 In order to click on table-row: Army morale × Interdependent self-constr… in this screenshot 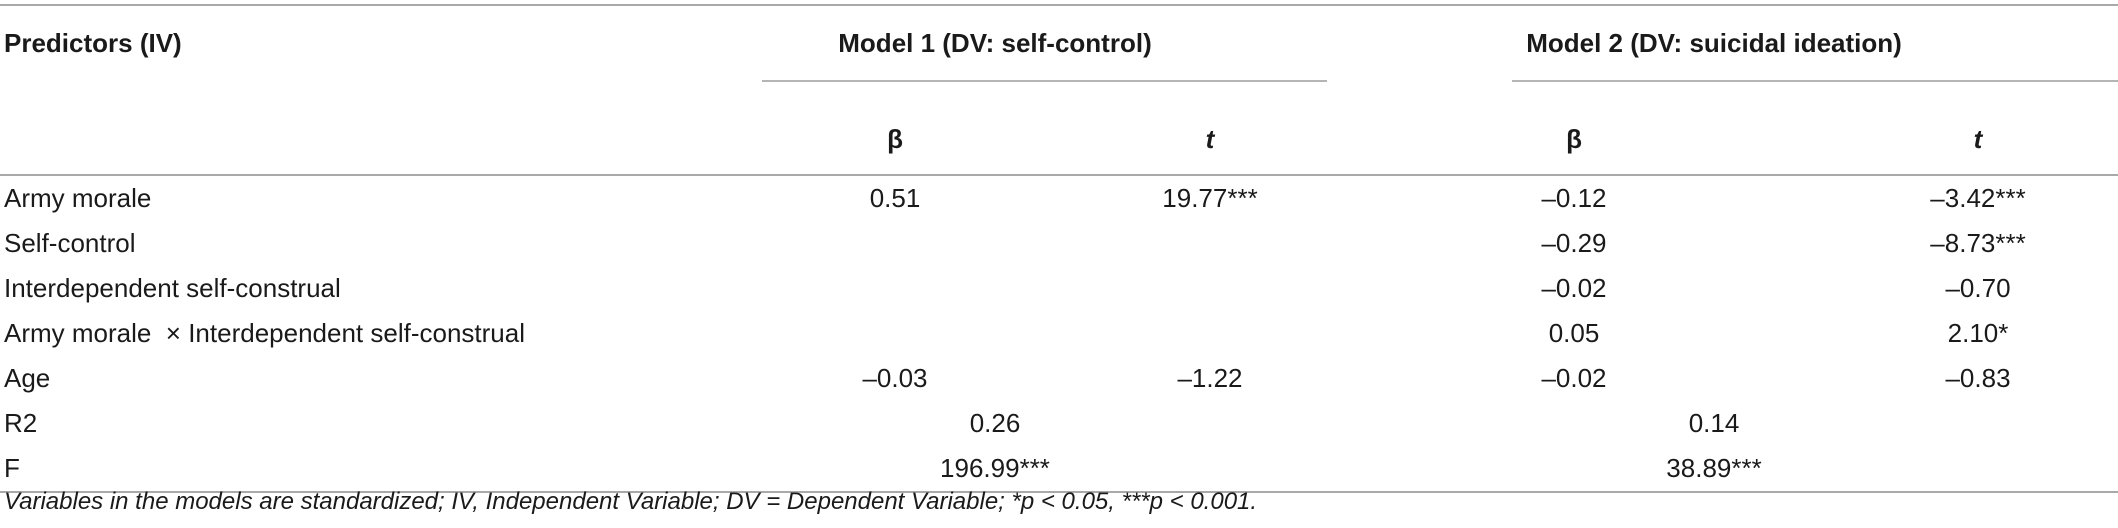, I will do `click(1059, 333)`.